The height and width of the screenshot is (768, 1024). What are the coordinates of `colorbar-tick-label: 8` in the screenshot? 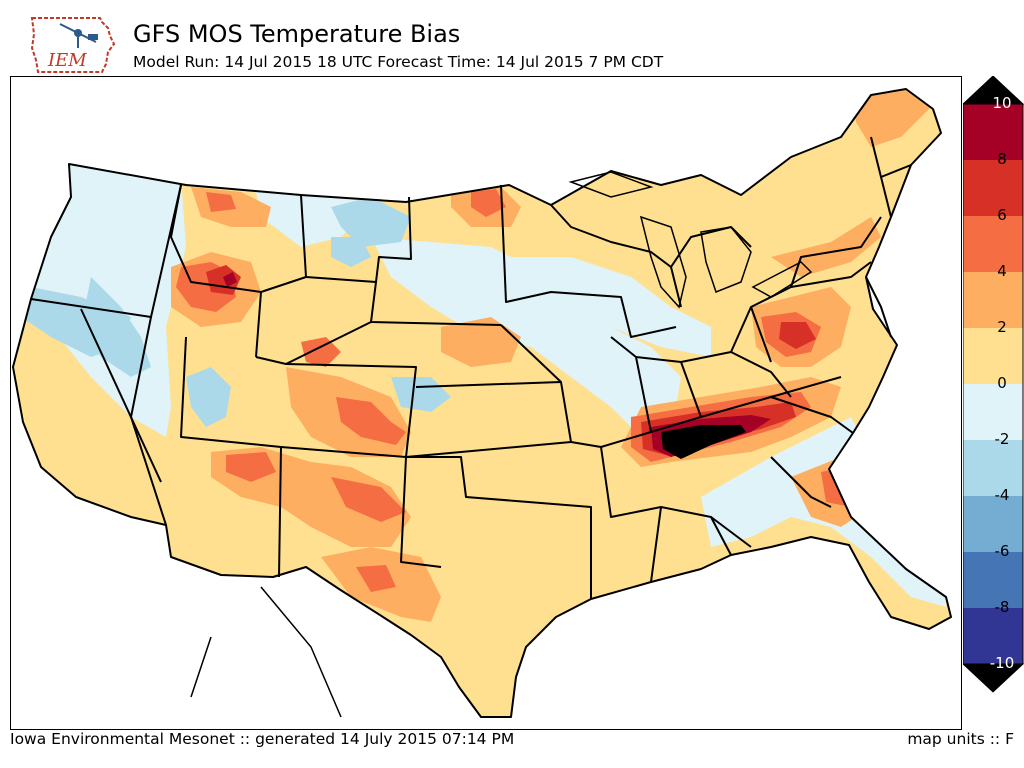 It's located at (1002, 159).